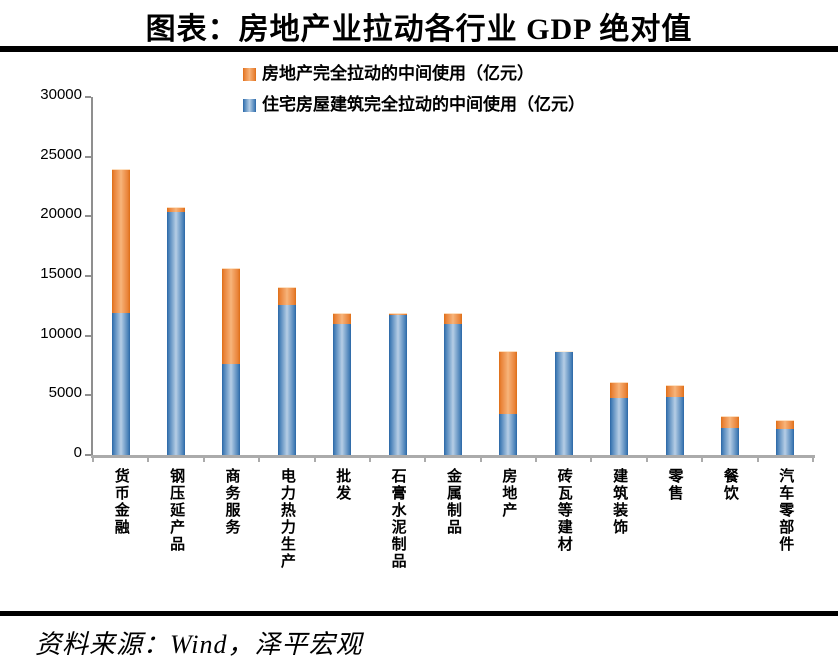 The width and height of the screenshot is (838, 667). Describe the element at coordinates (619, 276) in the screenshot. I see `bar-建筑装饰` at that location.